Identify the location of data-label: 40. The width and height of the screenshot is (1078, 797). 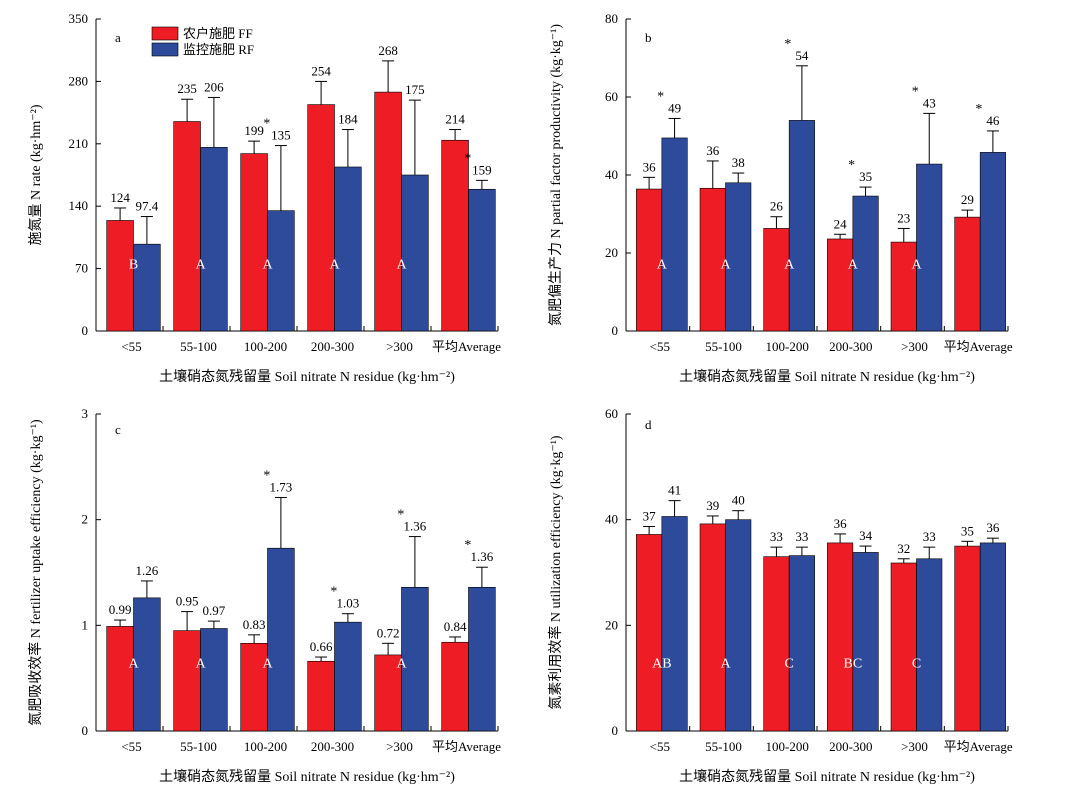
(738, 500).